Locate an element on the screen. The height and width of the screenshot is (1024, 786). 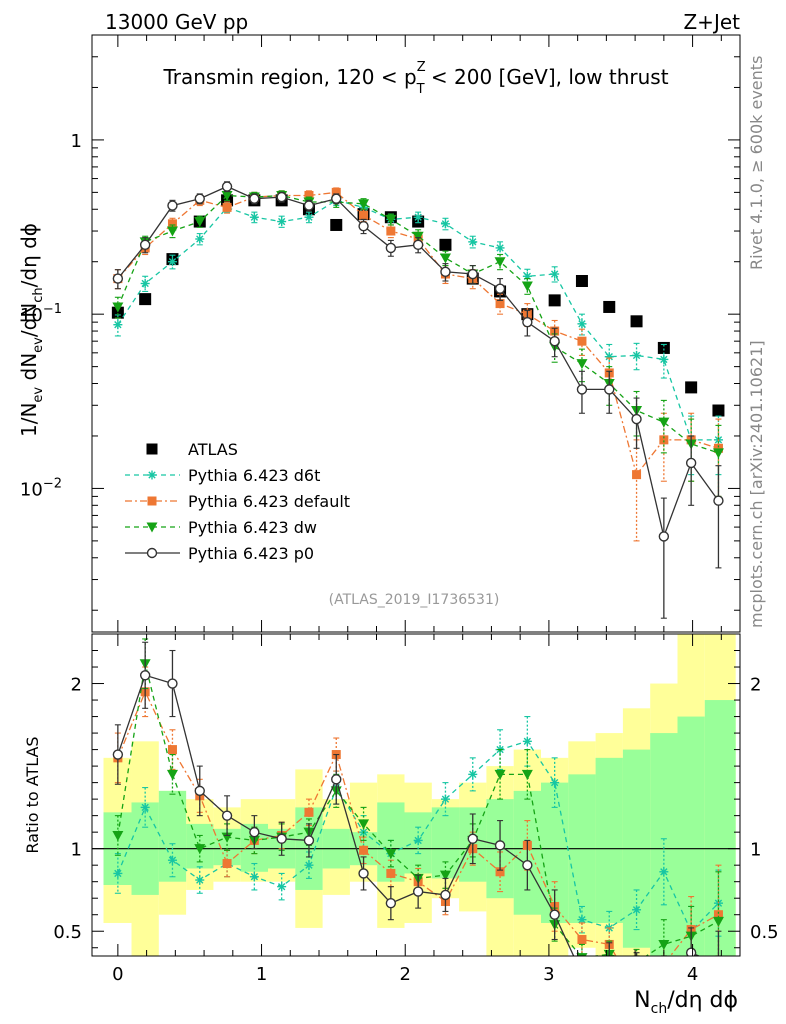
y-tick-exp: −1 is located at coordinates (52, 309).